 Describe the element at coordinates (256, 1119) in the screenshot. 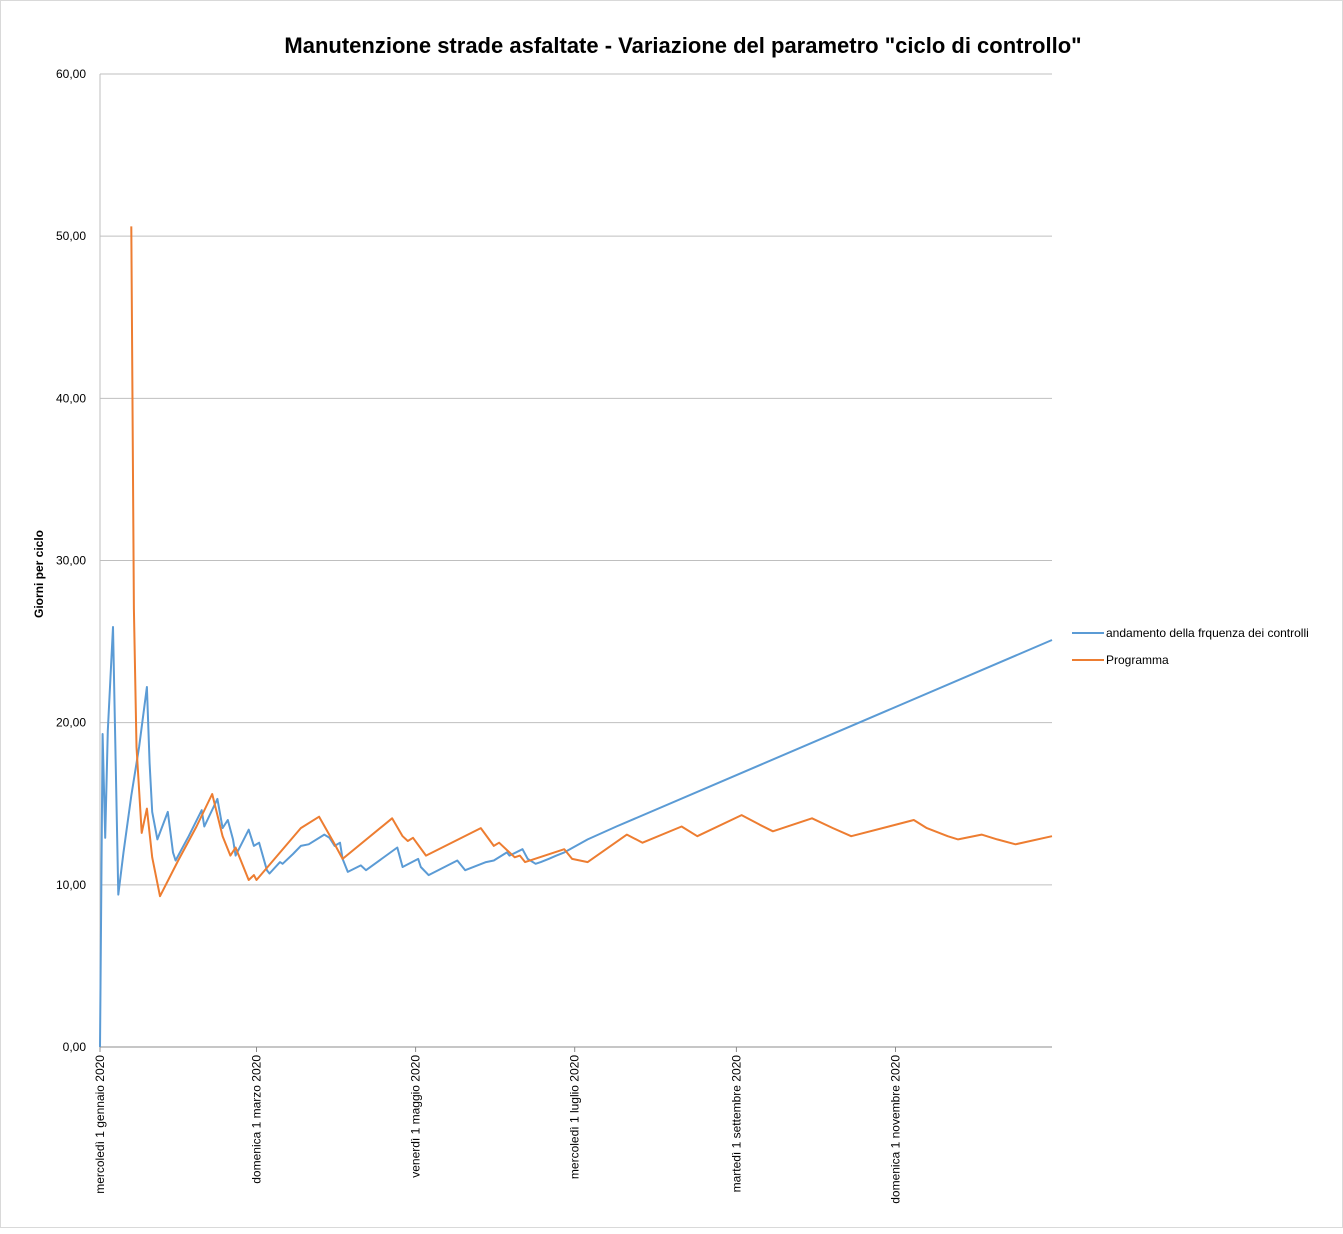

I see `x-tick-label: domenica 1 marzo 2020` at that location.